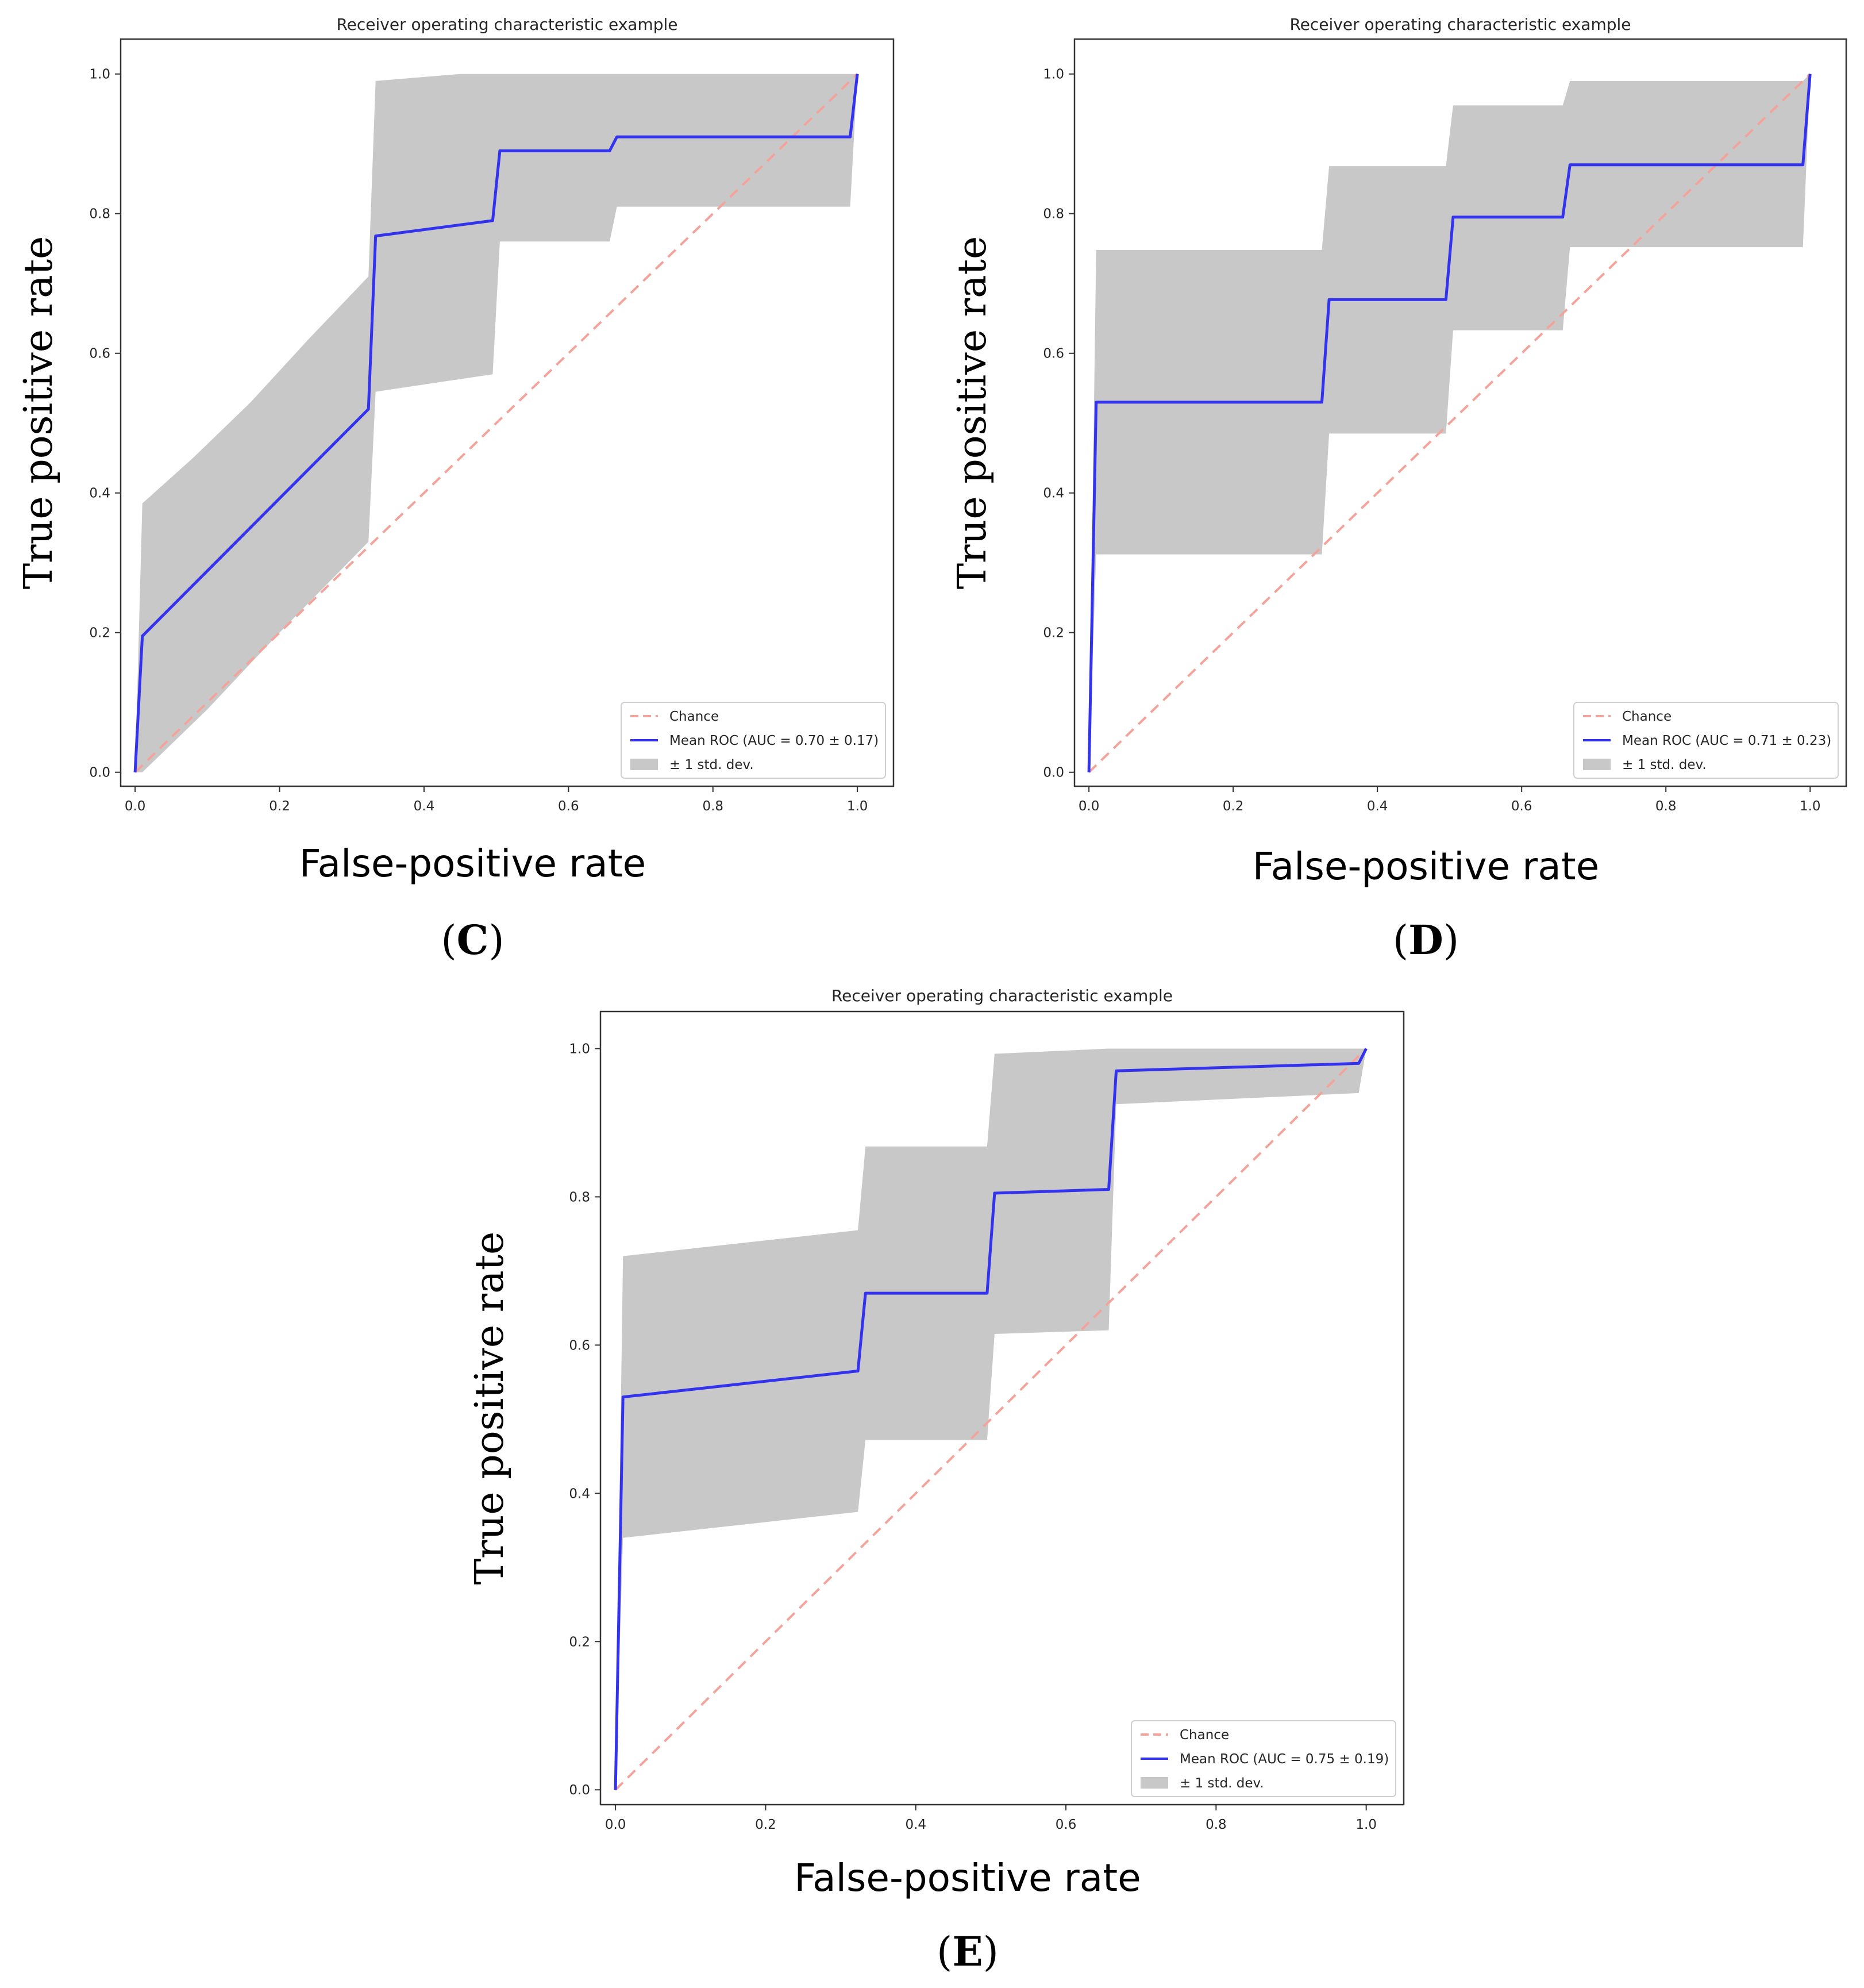 Image resolution: width=1864 pixels, height=1988 pixels. I want to click on panel-label-letter: C, so click(473, 940).